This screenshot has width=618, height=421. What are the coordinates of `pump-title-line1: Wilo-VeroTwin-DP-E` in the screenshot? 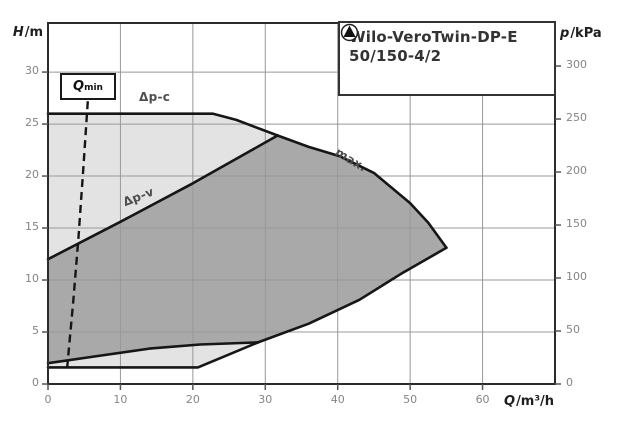 It's located at (433, 37).